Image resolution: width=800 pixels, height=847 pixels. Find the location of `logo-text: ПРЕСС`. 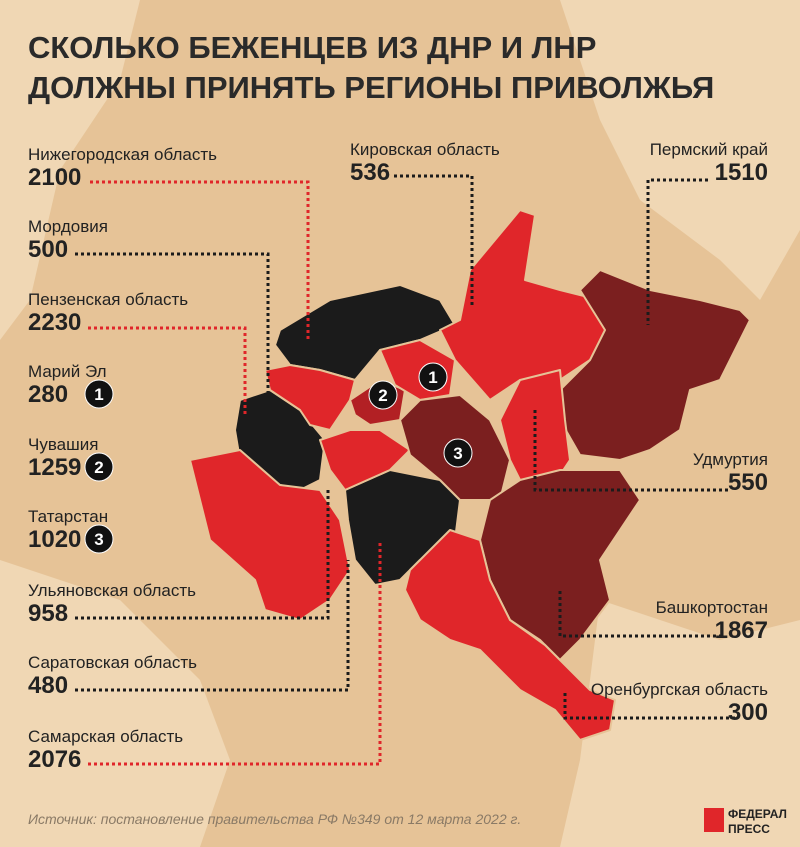

logo-text: ПРЕСС is located at coordinates (749, 829).